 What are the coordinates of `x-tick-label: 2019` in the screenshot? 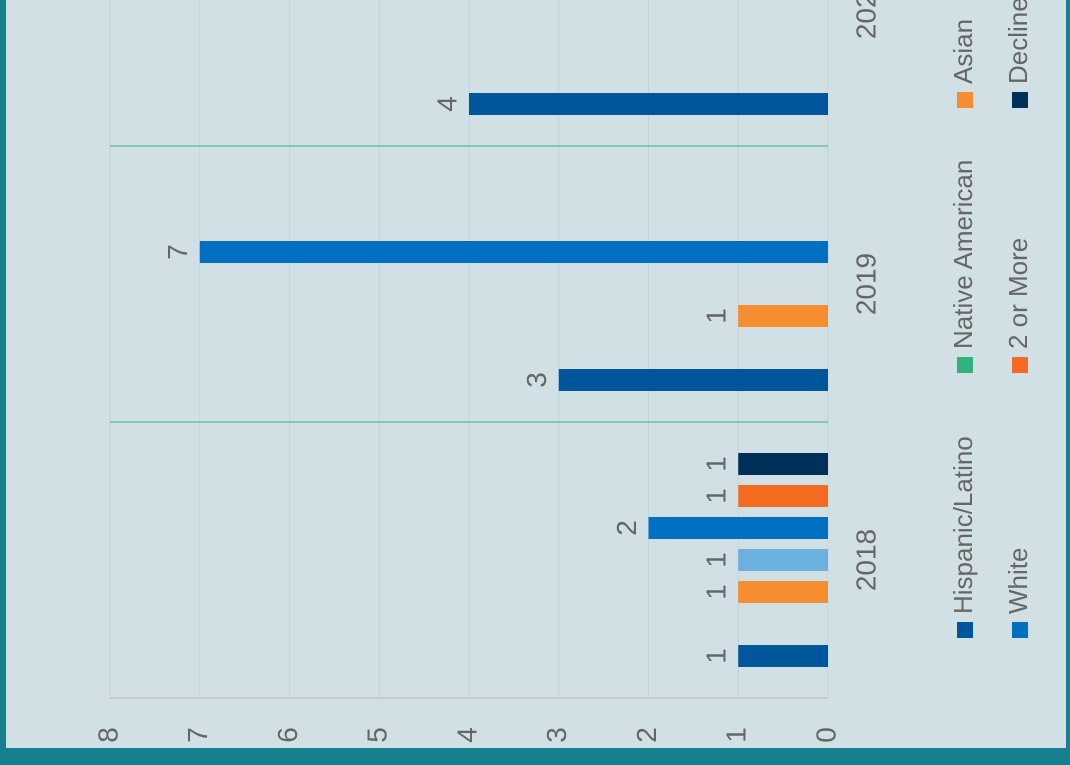 It's located at (865, 284).